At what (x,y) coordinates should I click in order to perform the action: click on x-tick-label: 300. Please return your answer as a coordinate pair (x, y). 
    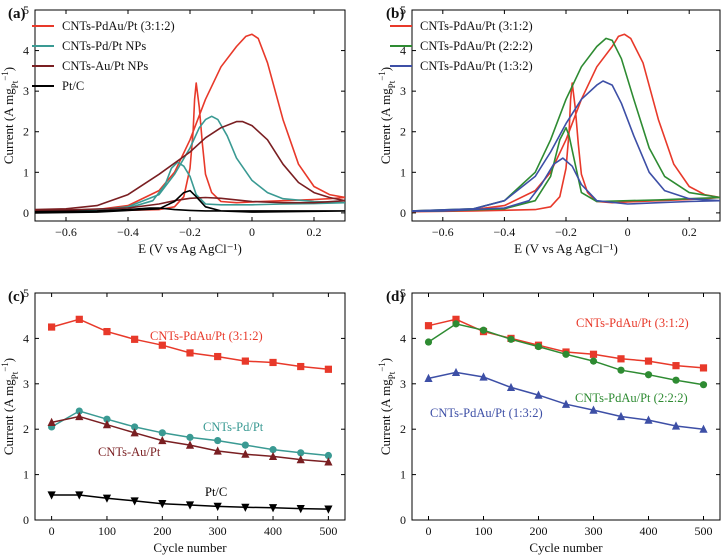
    Looking at the image, I should click on (594, 531).